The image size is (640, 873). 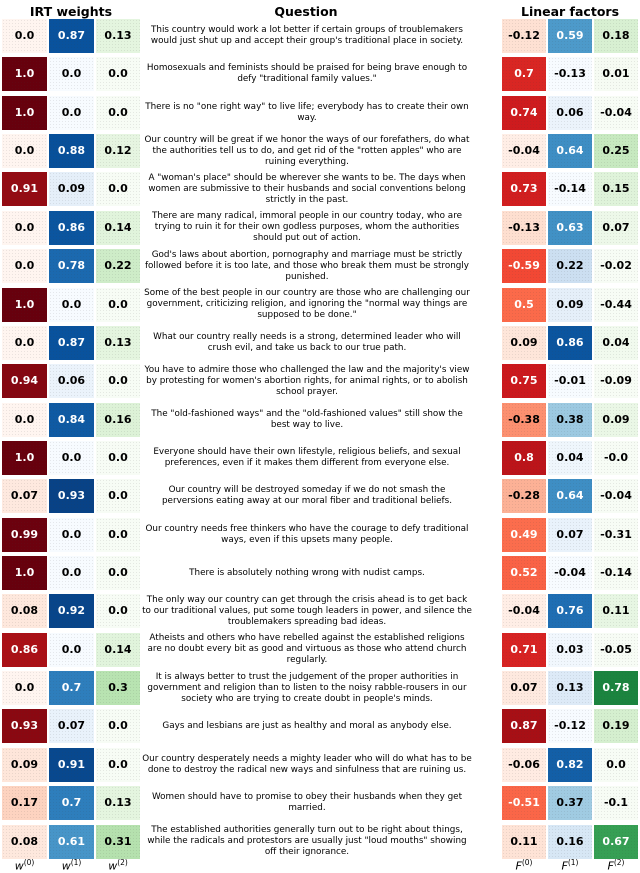 I want to click on linear-factor-cell-f2: -0.05, so click(x=616, y=649).